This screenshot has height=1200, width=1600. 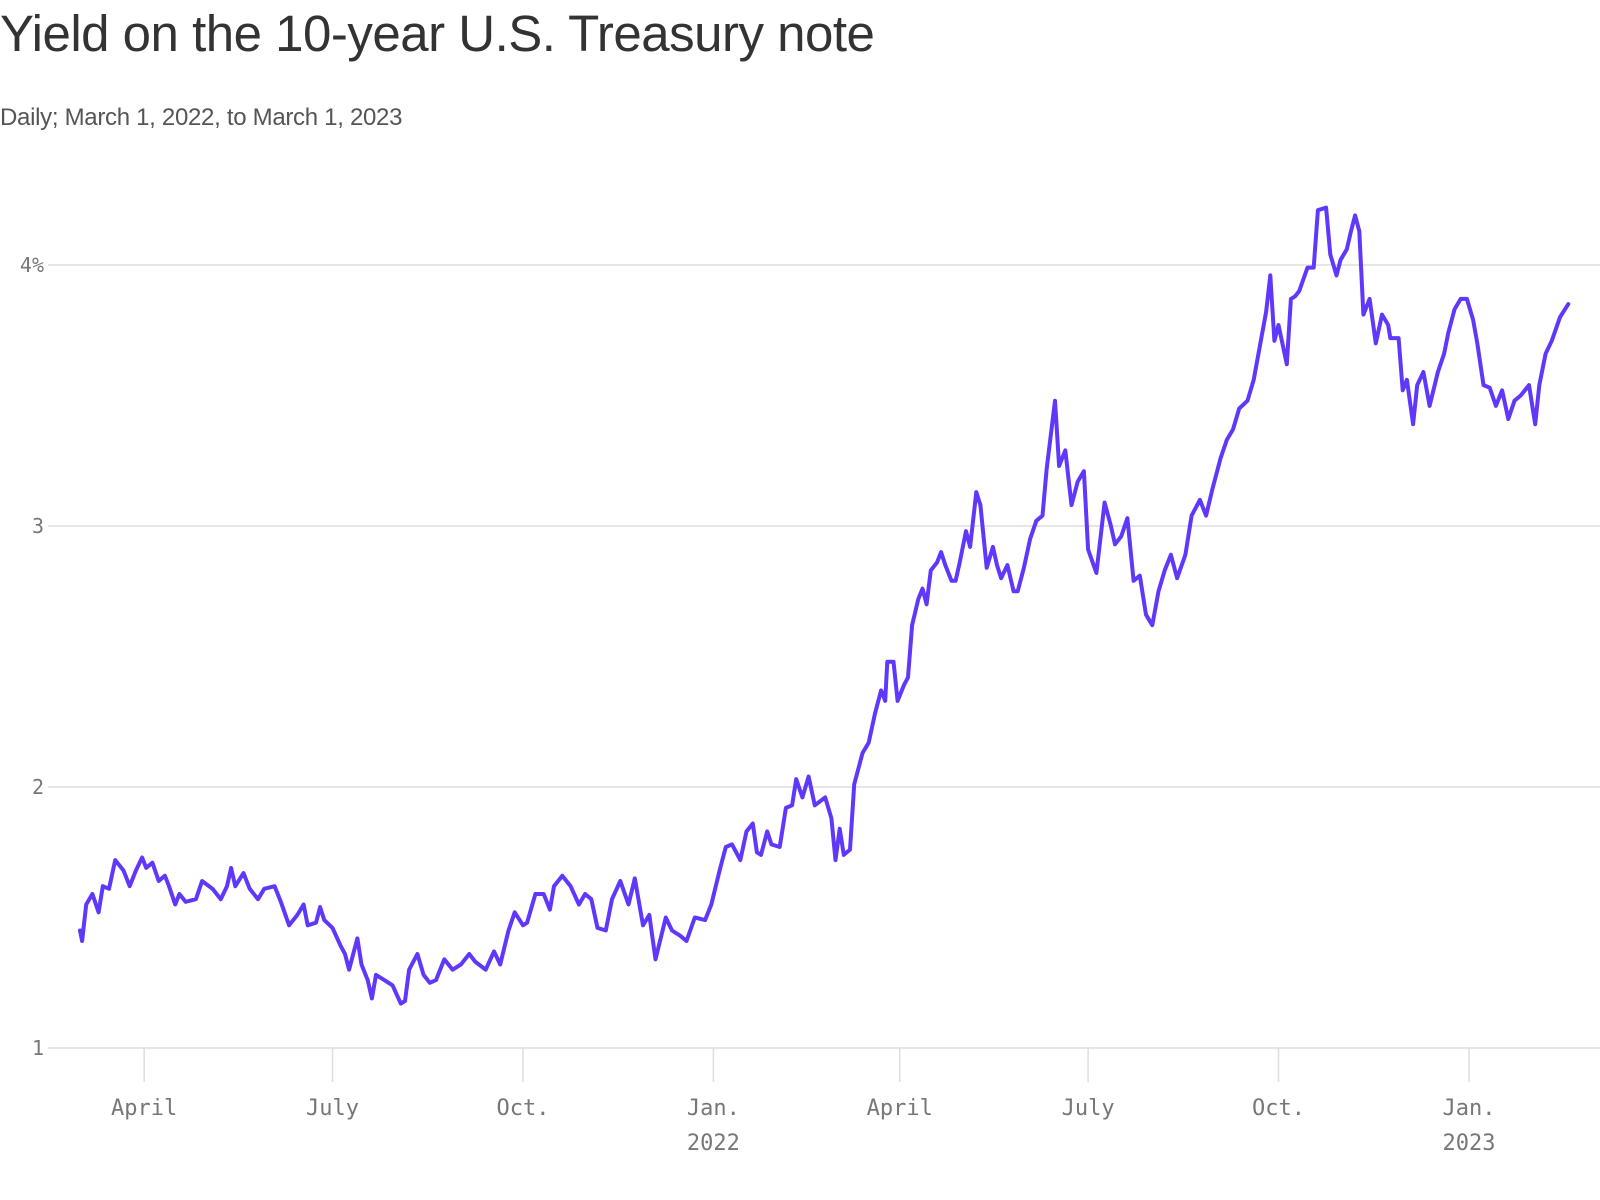 What do you see at coordinates (437, 33) in the screenshot?
I see `chart-title: Yield on the 10-year U.S. Treasury note` at bounding box center [437, 33].